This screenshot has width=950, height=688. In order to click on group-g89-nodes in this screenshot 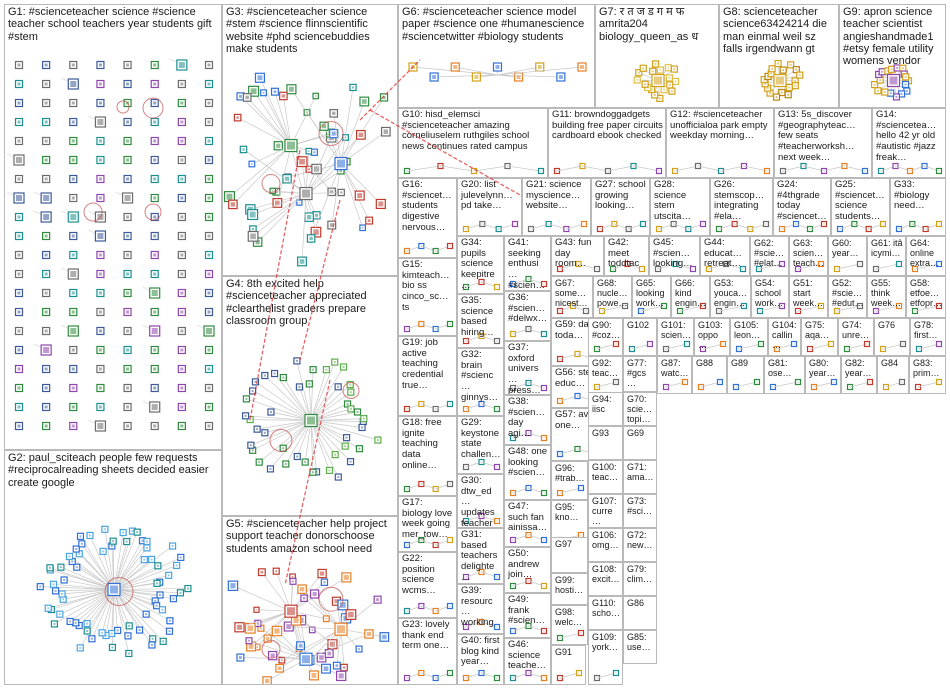, I will do `click(746, 384)`.